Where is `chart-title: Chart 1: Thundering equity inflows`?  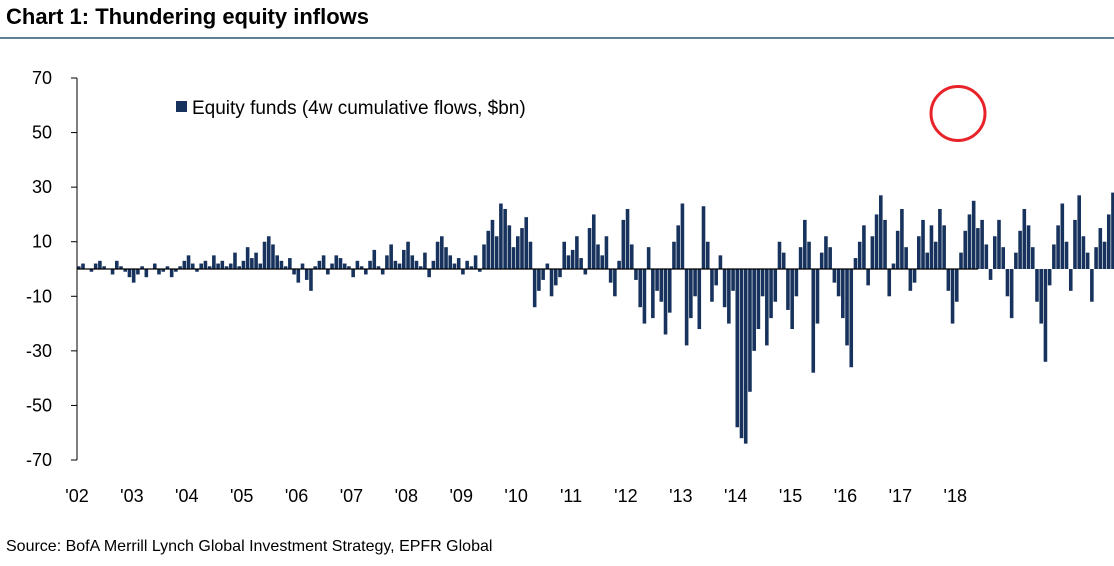 chart-title: Chart 1: Thundering equity inflows is located at coordinates (187, 16).